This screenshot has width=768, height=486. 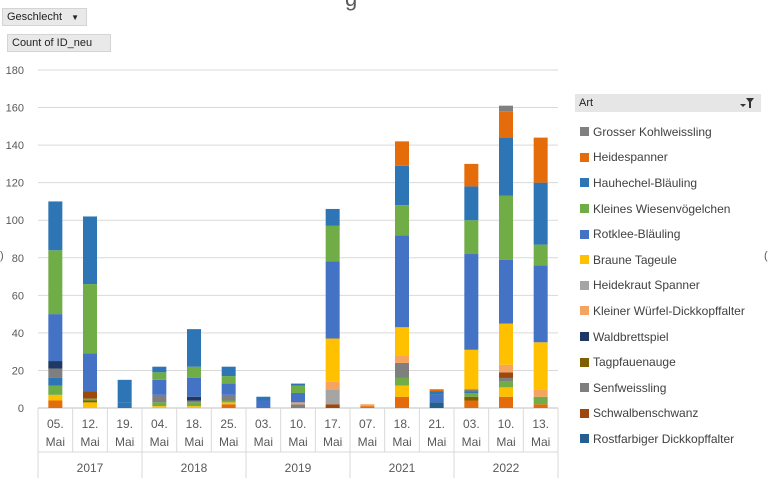 What do you see at coordinates (668, 103) in the screenshot?
I see `legend-field-button: Art` at bounding box center [668, 103].